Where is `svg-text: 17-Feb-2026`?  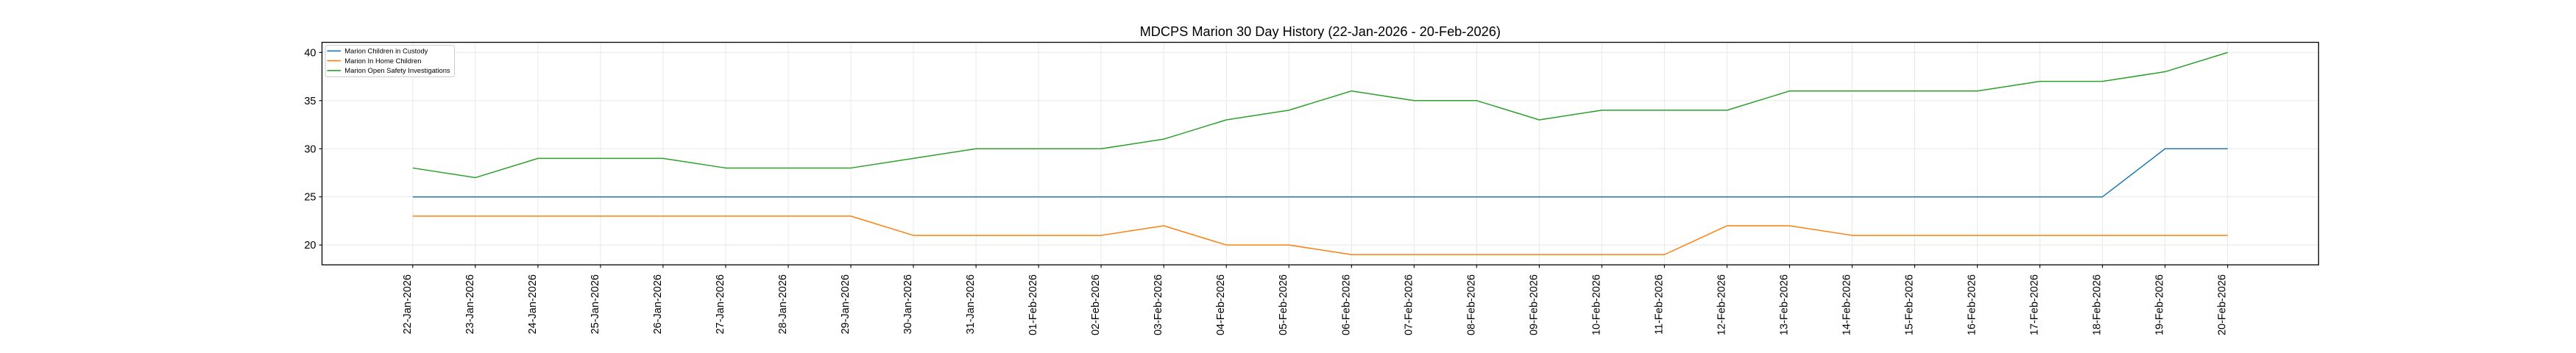 svg-text: 17-Feb-2026 is located at coordinates (2035, 304).